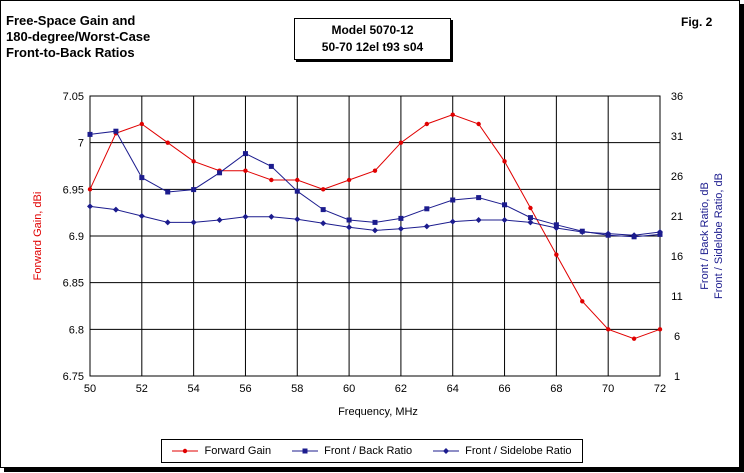 The image size is (744, 473). I want to click on y-left-tick-label: 6.75, so click(73, 377).